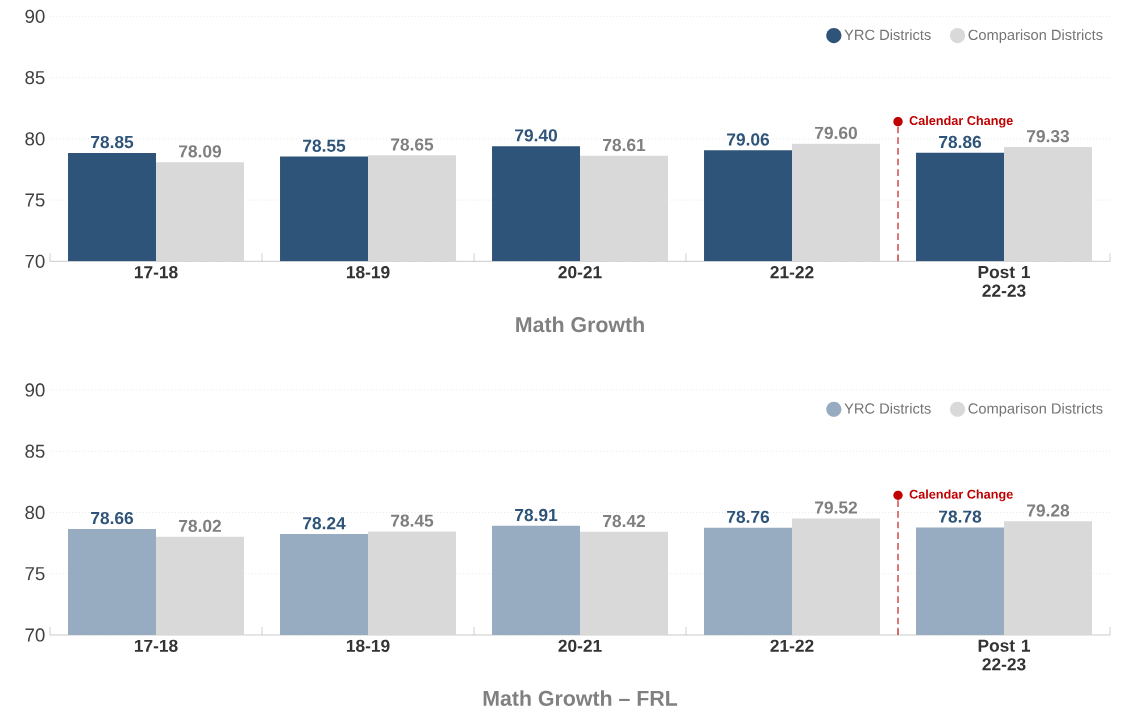  I want to click on data-label: 78.09, so click(200, 151).